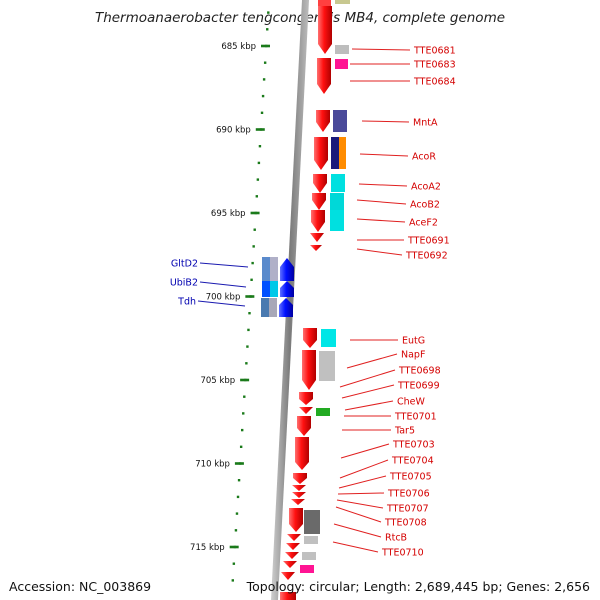 This screenshot has width=600, height=600. Describe the element at coordinates (425, 123) in the screenshot. I see `gene-label: MntA` at that location.